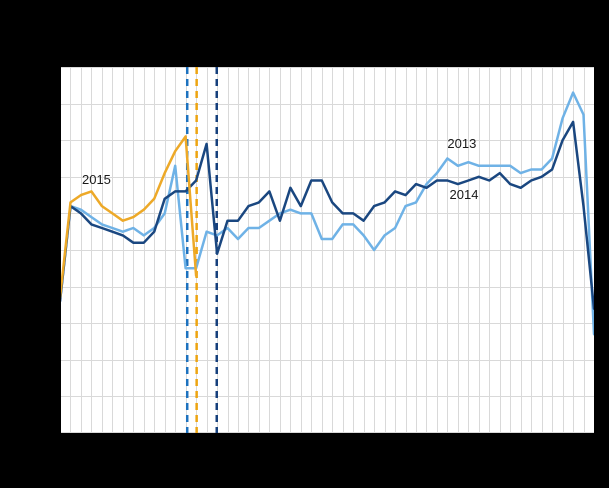  What do you see at coordinates (129, 217) in the screenshot?
I see `series-line-2015` at bounding box center [129, 217].